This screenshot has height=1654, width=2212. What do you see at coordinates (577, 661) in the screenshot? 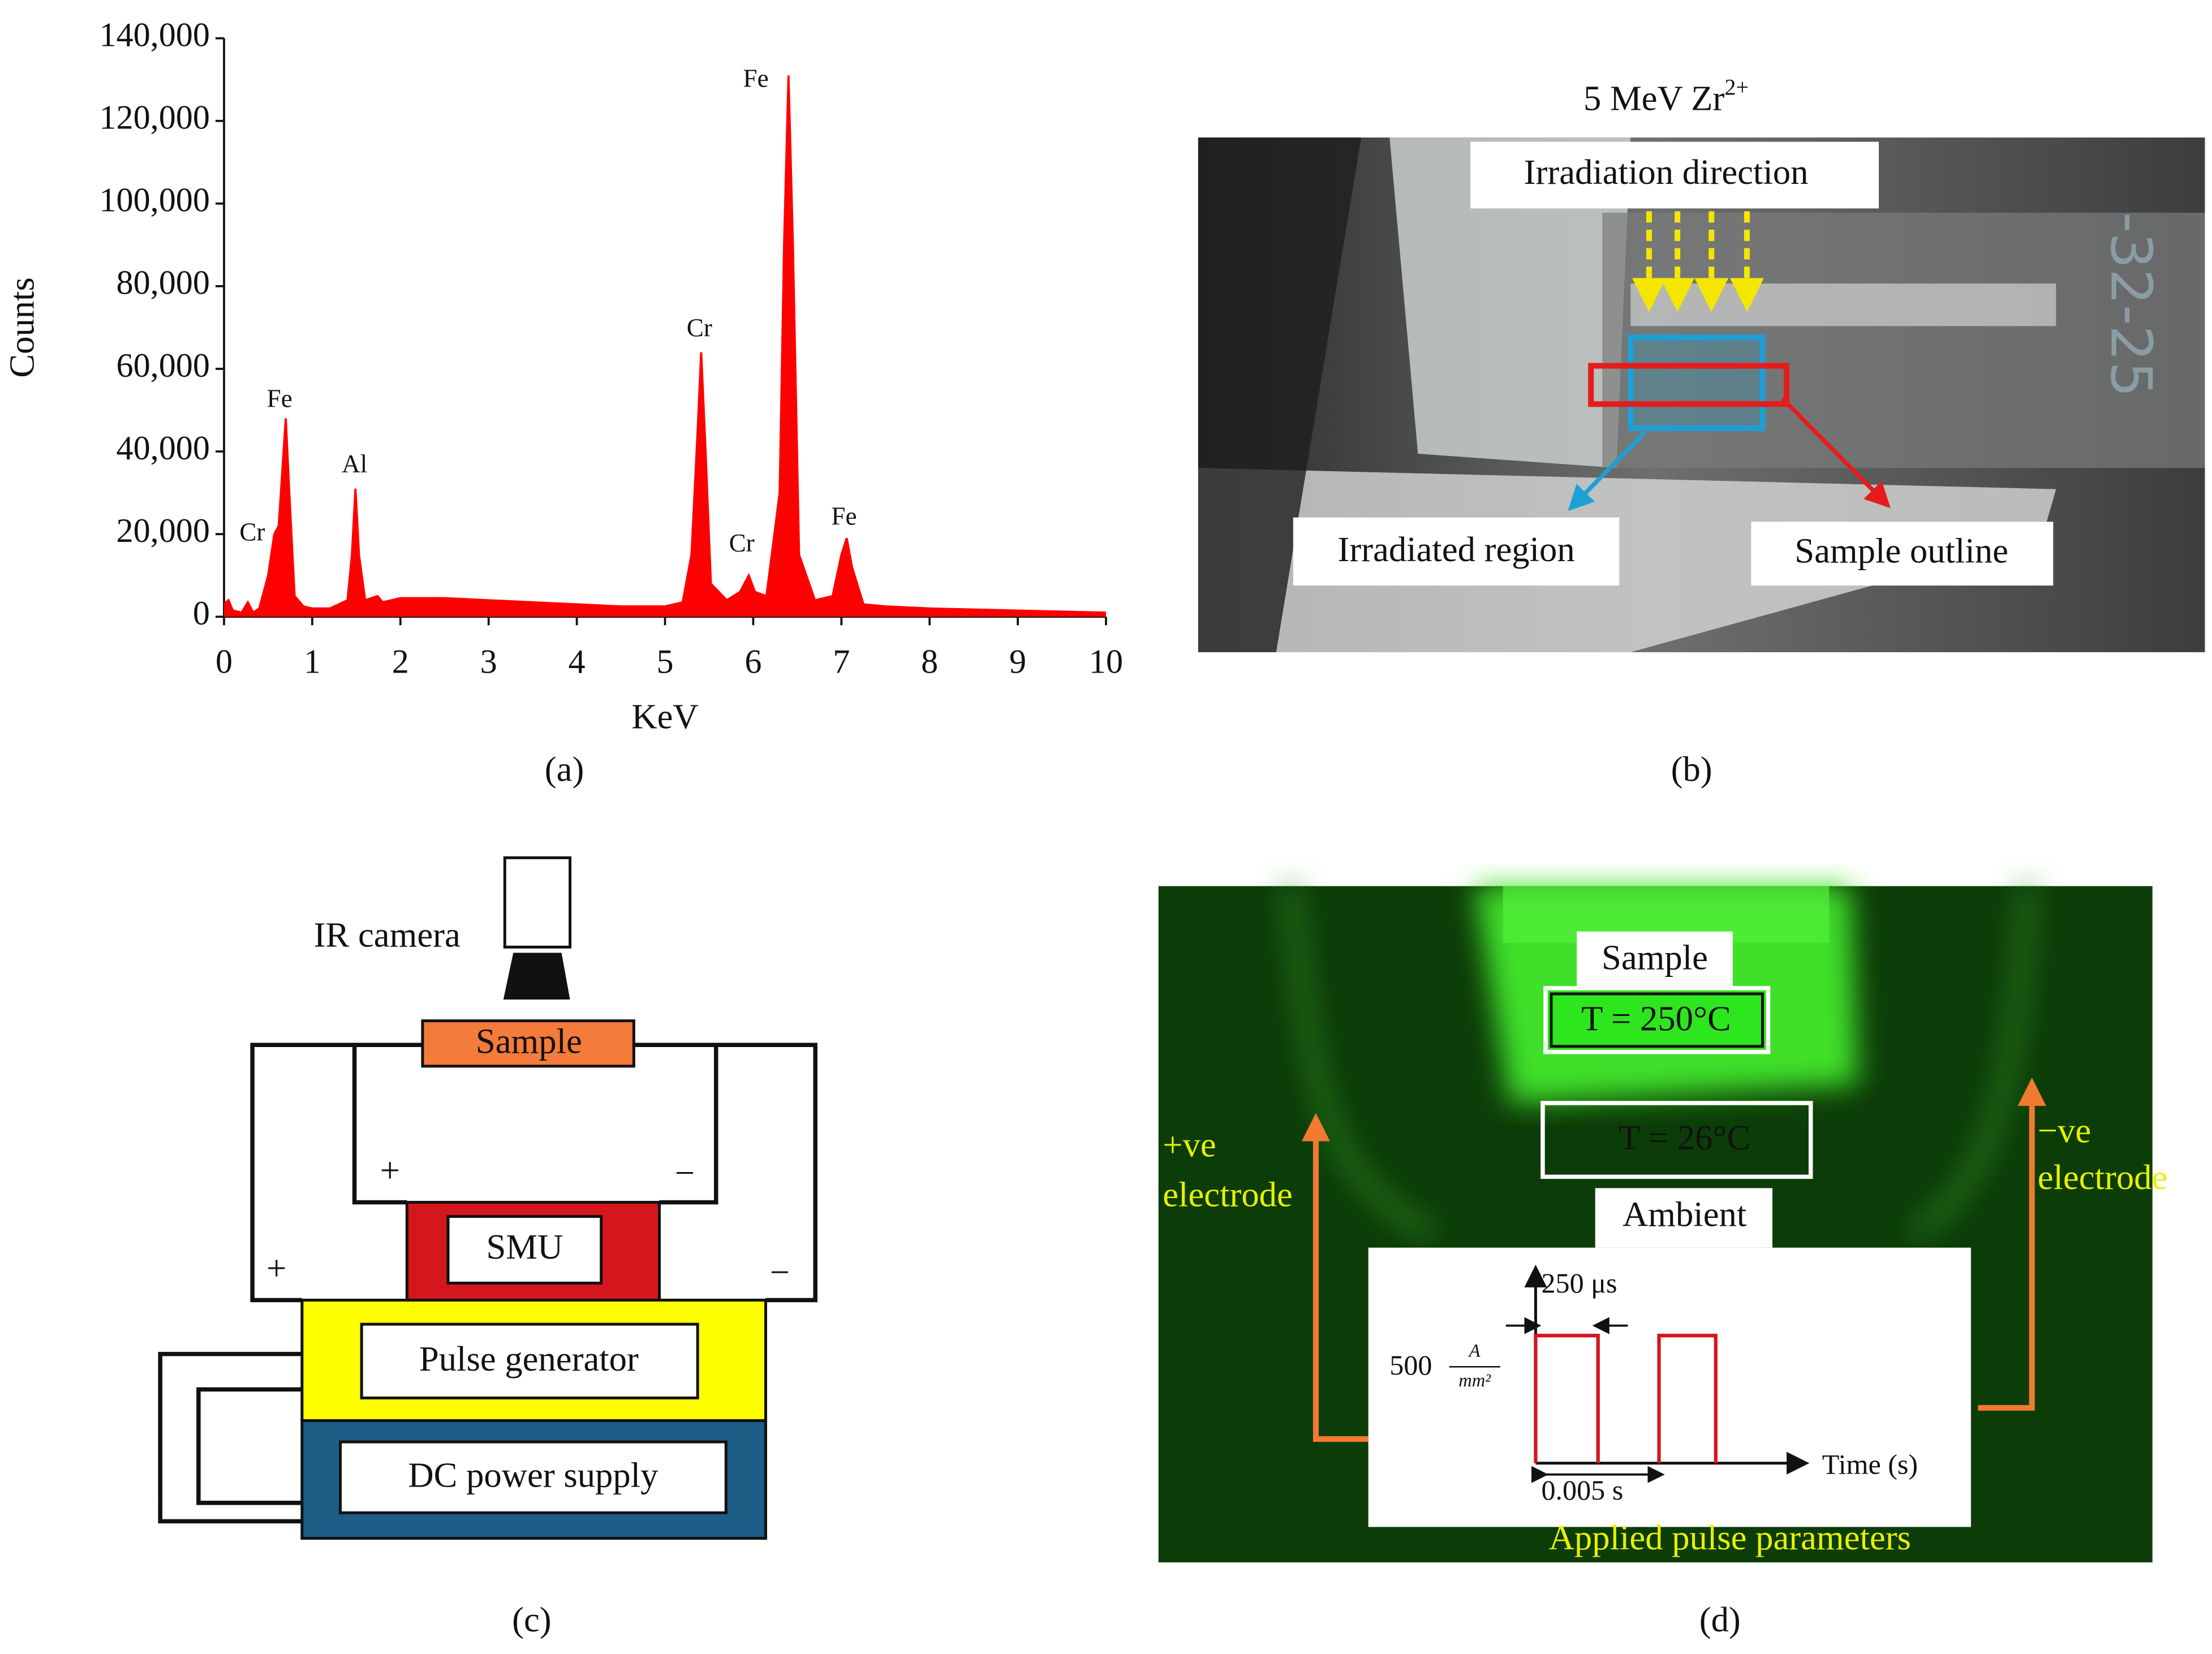
I see `x-tick-label: 4` at bounding box center [577, 661].